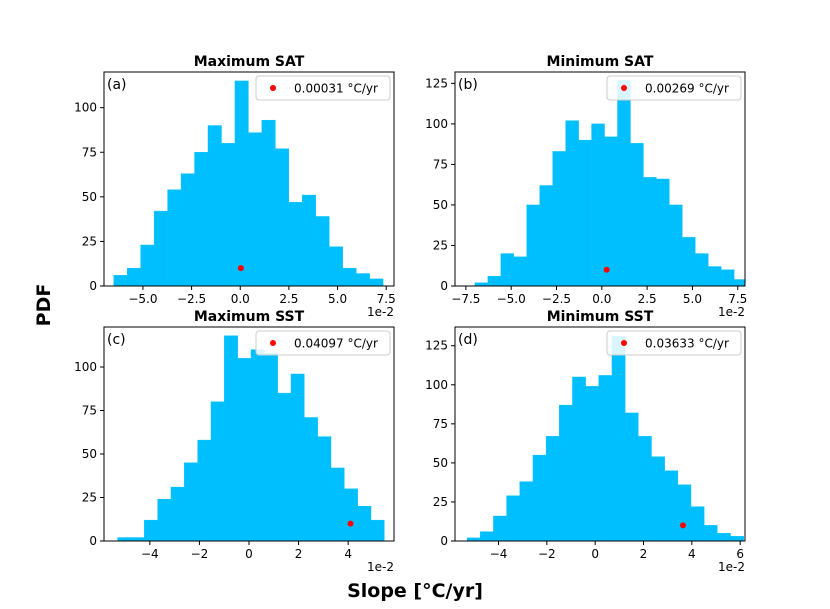  What do you see at coordinates (150, 554) in the screenshot?
I see `x-tick-label: −4` at bounding box center [150, 554].